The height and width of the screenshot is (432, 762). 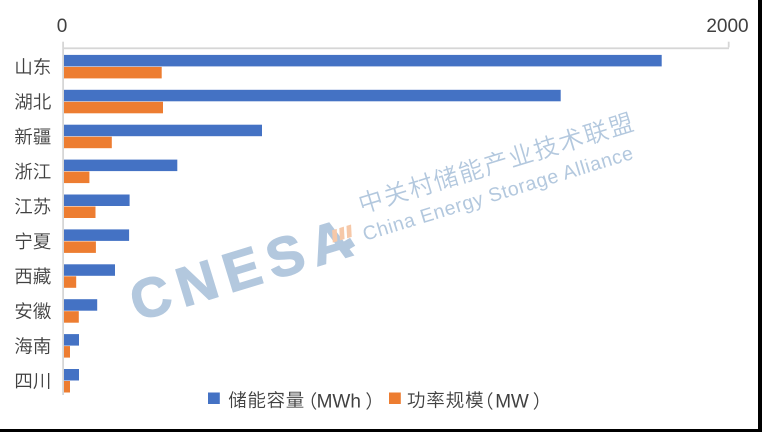 I want to click on svg-text: MWh, so click(x=339, y=401).